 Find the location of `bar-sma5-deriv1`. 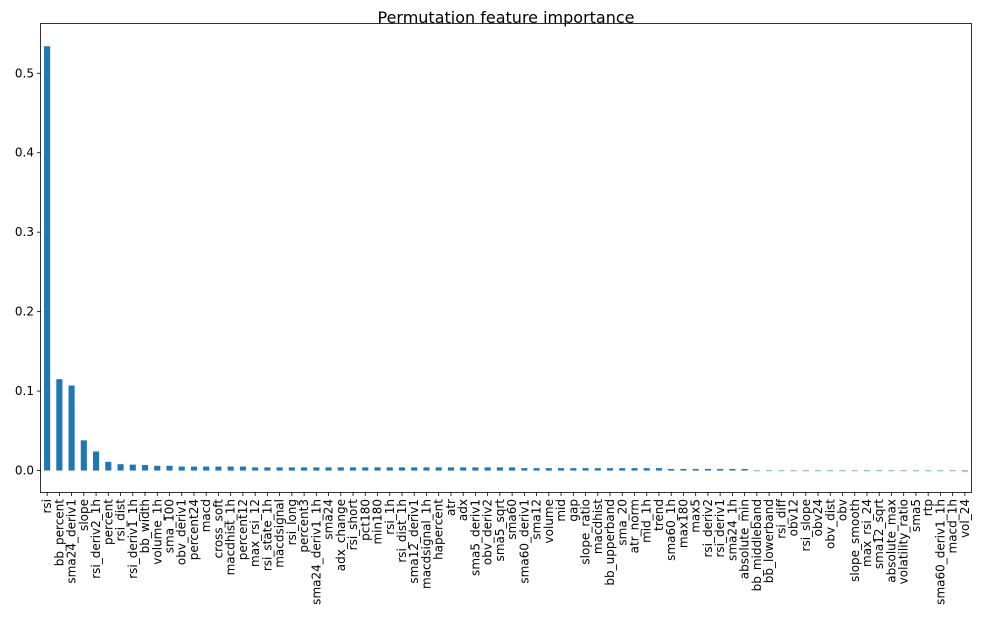

bar-sma5-deriv1 is located at coordinates (475, 469).